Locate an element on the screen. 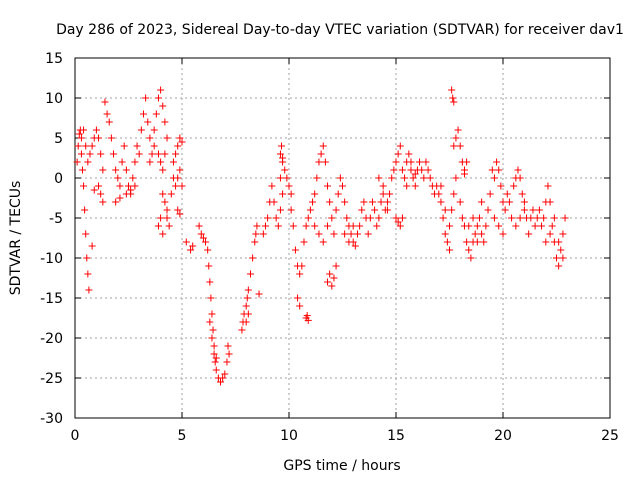 This screenshot has height=480, width=640. x-tick-label: 10 is located at coordinates (289, 436).